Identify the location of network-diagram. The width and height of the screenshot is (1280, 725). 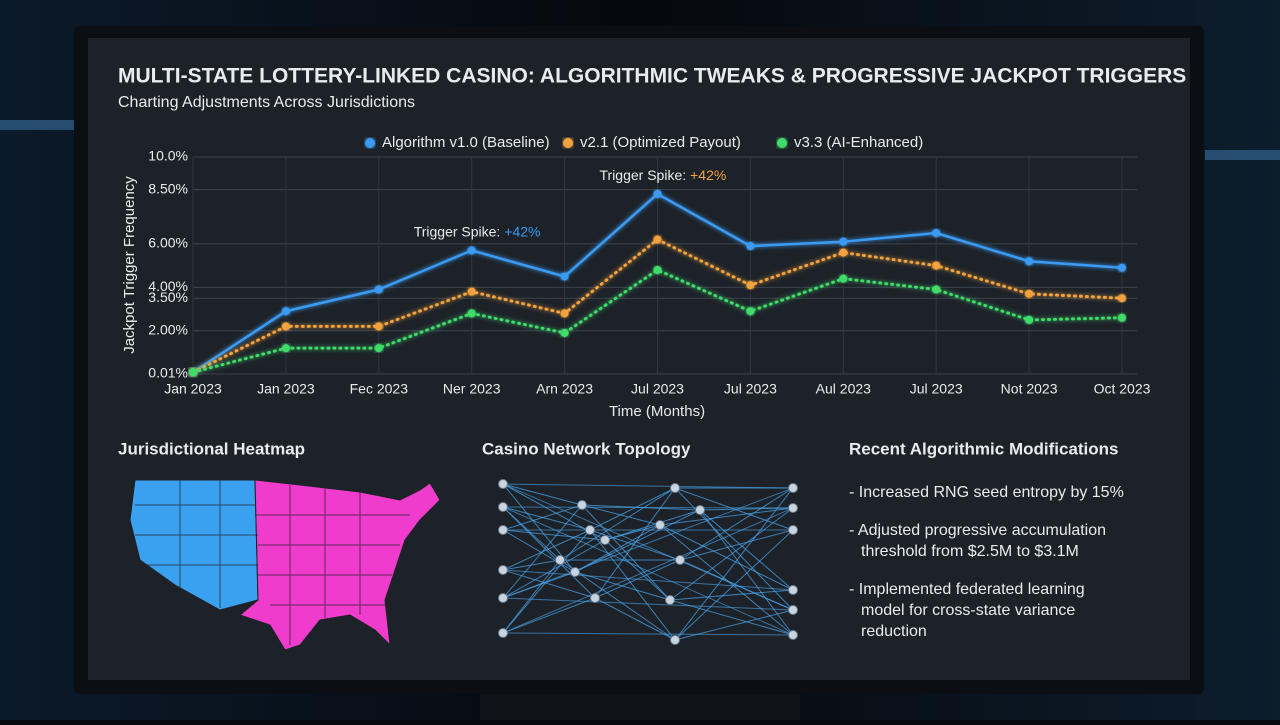
(648, 562).